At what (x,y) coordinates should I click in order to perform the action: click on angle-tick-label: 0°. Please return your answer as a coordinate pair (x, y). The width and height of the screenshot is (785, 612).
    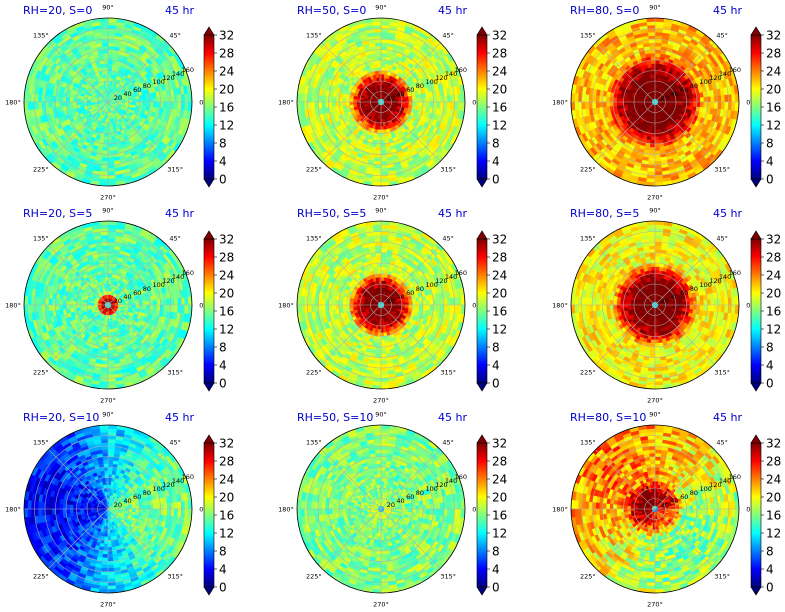
    Looking at the image, I should click on (475, 103).